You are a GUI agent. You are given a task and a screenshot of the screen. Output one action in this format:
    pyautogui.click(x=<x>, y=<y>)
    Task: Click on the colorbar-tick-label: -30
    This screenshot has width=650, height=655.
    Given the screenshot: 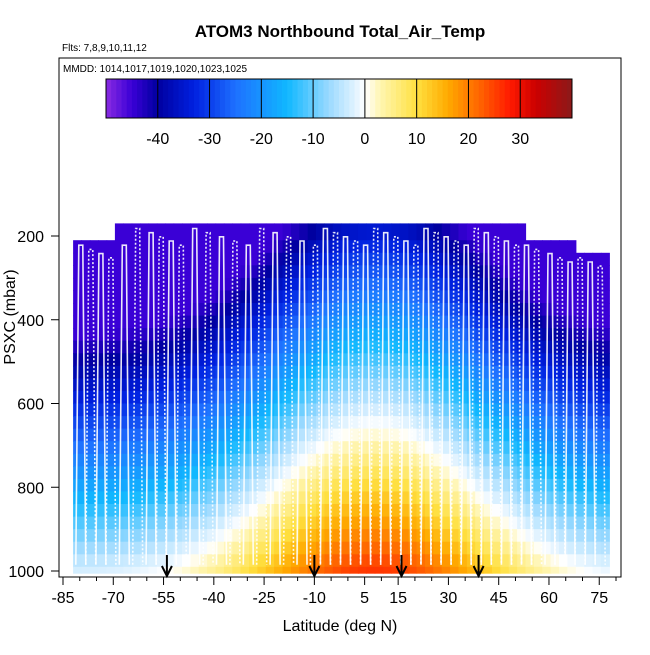 What is the action you would take?
    pyautogui.click(x=209, y=139)
    